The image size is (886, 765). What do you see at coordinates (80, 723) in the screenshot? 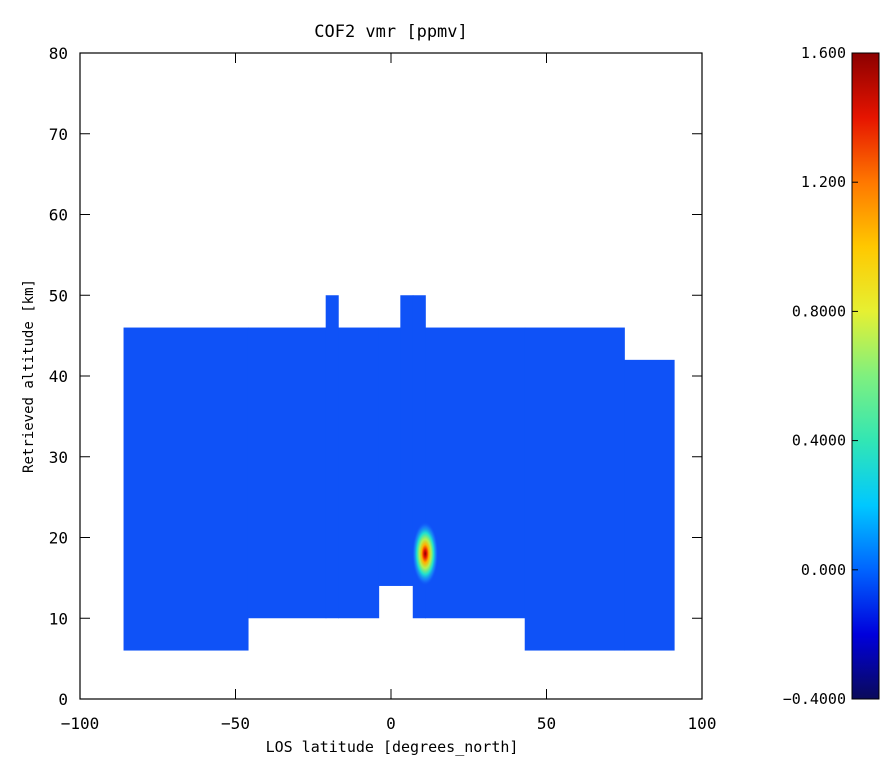
I see `x-tick-label: −100` at bounding box center [80, 723].